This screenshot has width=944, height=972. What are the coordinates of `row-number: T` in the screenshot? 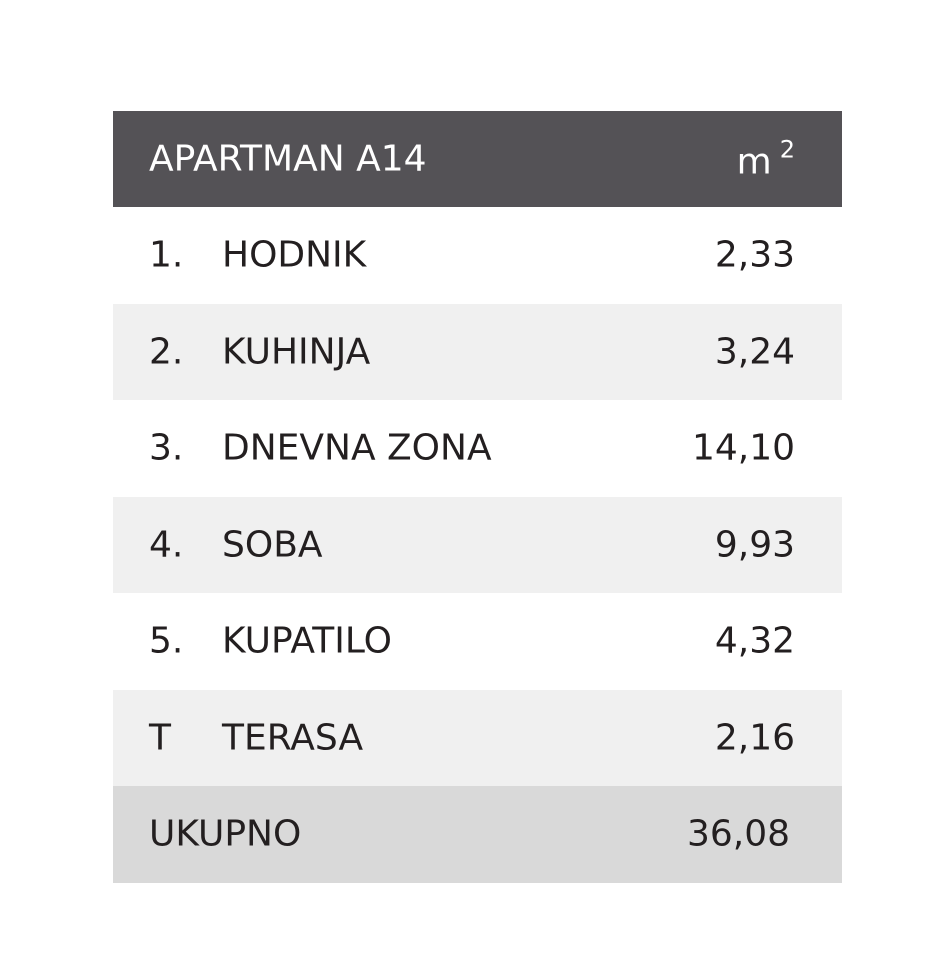 It's located at (160, 738).